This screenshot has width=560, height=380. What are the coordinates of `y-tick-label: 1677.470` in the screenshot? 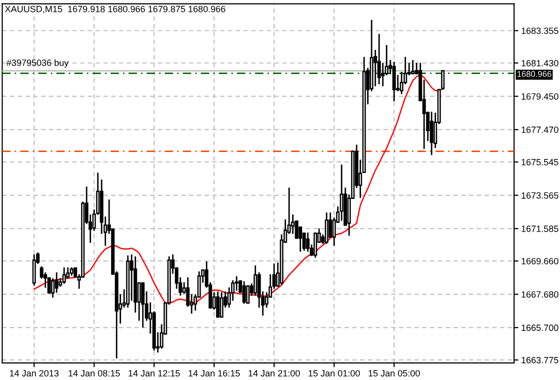 It's located at (540, 129).